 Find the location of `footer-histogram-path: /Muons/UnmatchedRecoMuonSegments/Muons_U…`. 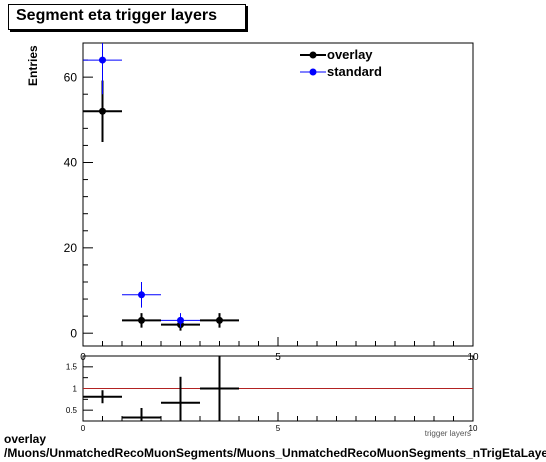

footer-histogram-path: /Muons/UnmatchedRecoMuonSegments/Muons_U… is located at coordinates (275, 453).